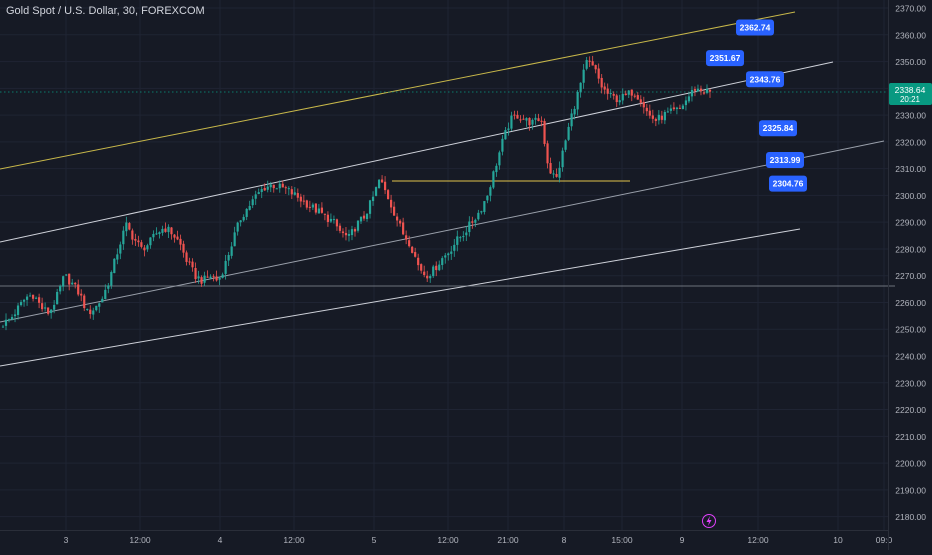  I want to click on time-tick-label: 5, so click(374, 540).